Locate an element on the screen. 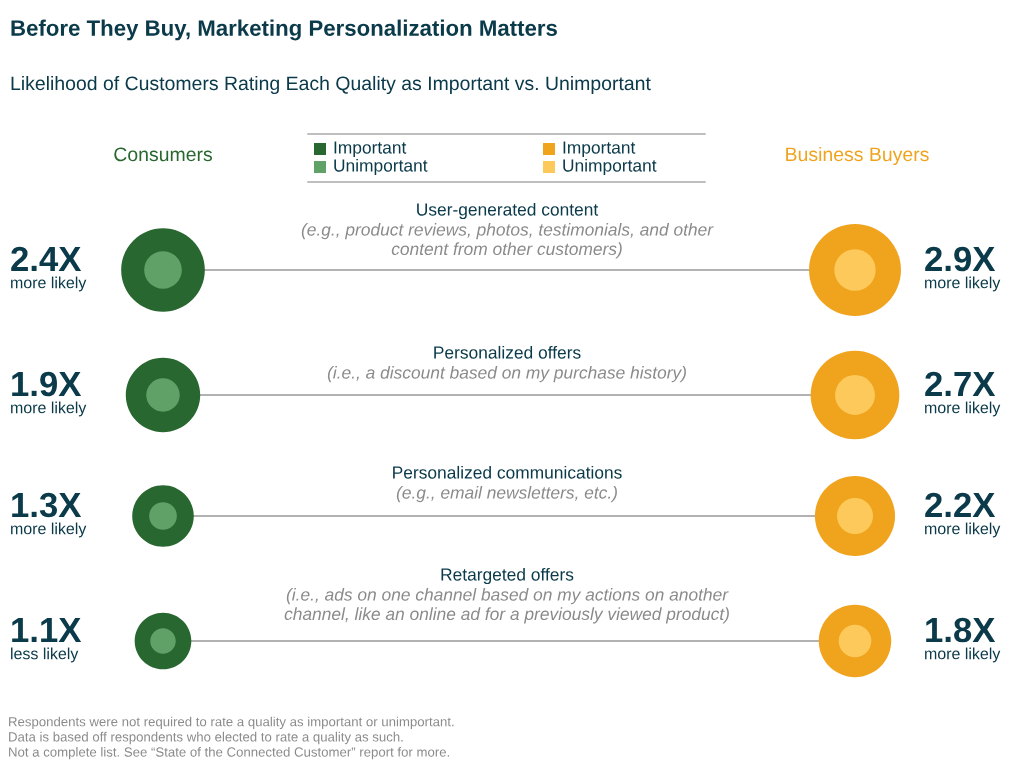 This screenshot has width=1017, height=775. text: Respondents were not required to rate a quality as important or unimportant. Data is based off respondents who elected to rate a quality as such. Not a complete list. See “State of the Connected Customer” report for more. is located at coordinates (231, 738).